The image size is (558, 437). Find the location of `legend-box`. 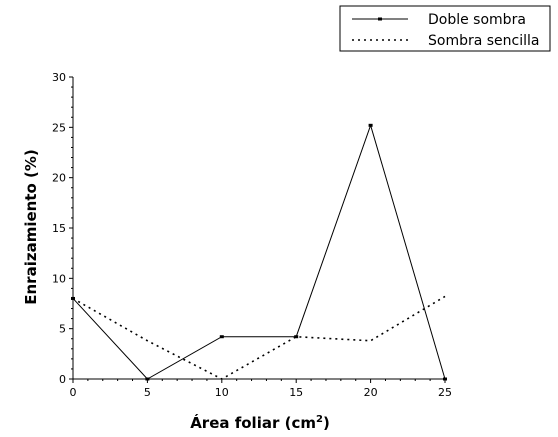

legend-box is located at coordinates (445, 28).